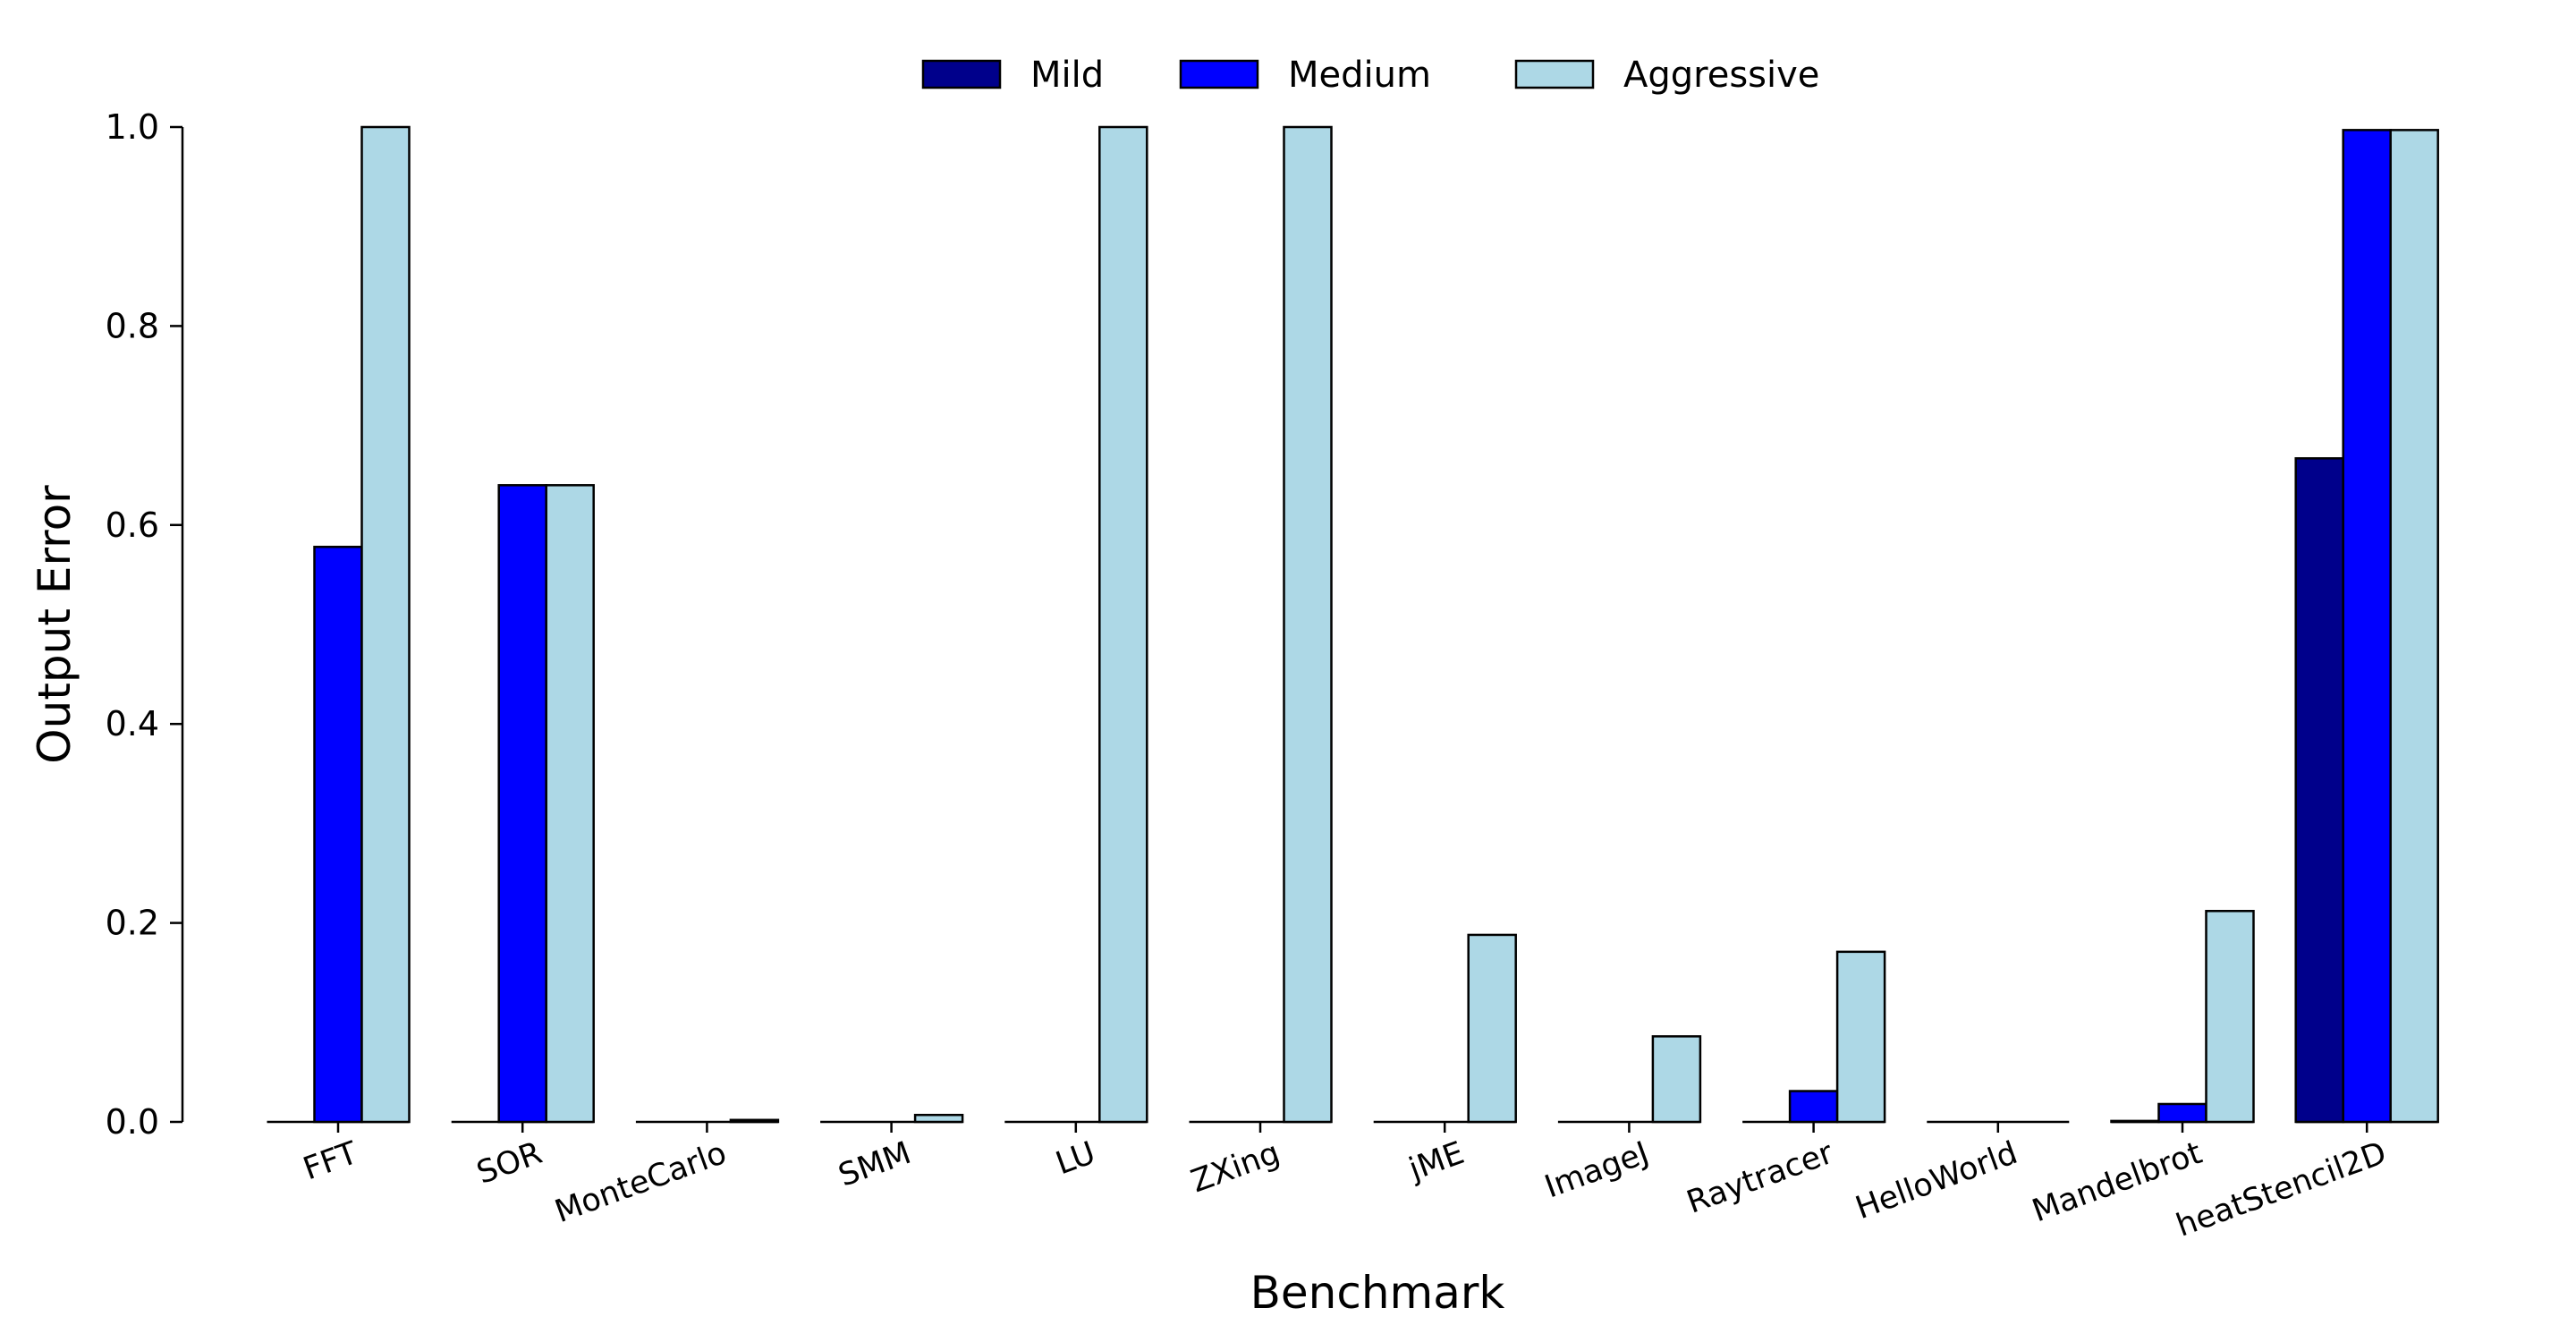  Describe the element at coordinates (132, 1122) in the screenshot. I see `y-tick-label: 0.0` at that location.